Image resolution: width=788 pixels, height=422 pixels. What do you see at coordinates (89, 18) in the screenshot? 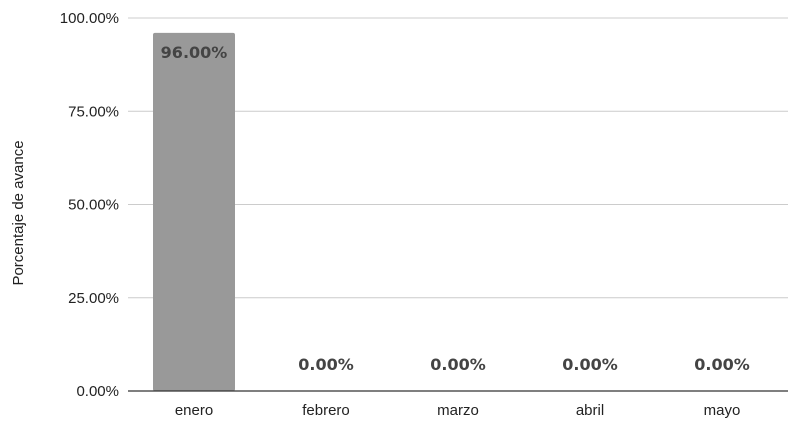
I see `y-tick-label: 100.00%` at bounding box center [89, 18].